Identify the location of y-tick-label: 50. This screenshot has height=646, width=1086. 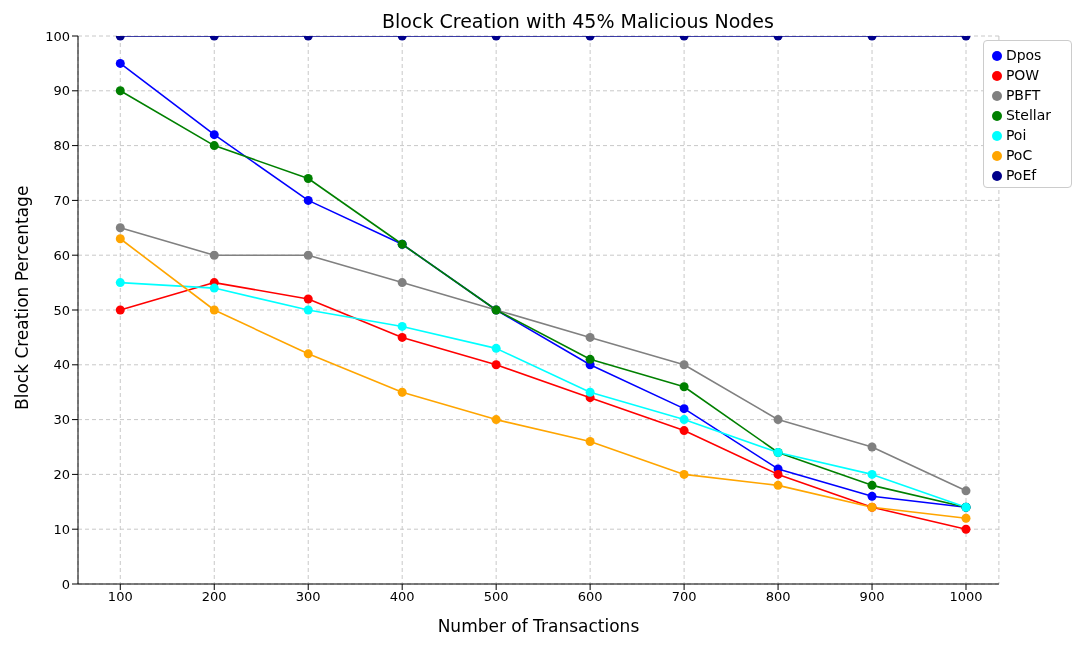
(61, 310).